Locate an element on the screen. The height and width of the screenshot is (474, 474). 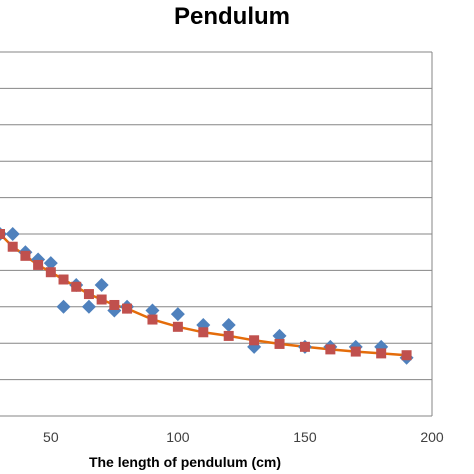
x-tick-label: 100 is located at coordinates (178, 437).